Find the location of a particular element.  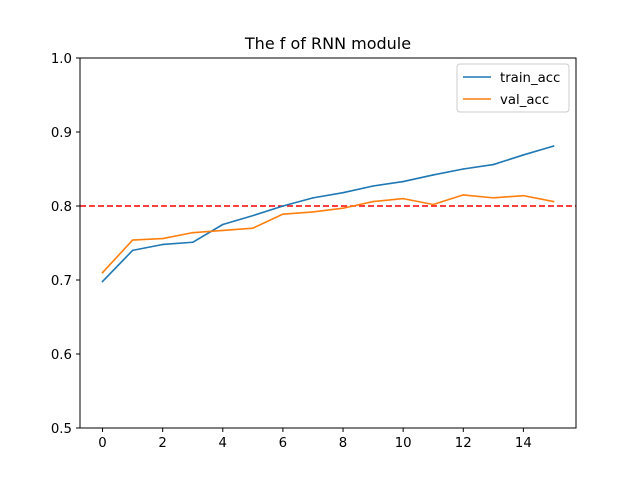

x-tick-label: 8 is located at coordinates (343, 443).